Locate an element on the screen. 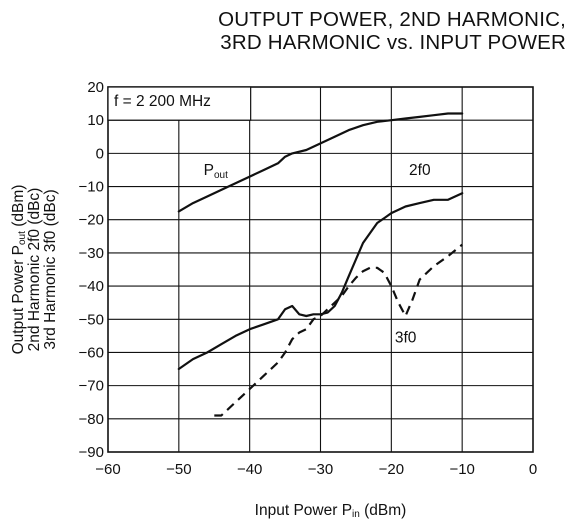 This screenshot has height=526, width=576. series-line-pout is located at coordinates (320, 162).